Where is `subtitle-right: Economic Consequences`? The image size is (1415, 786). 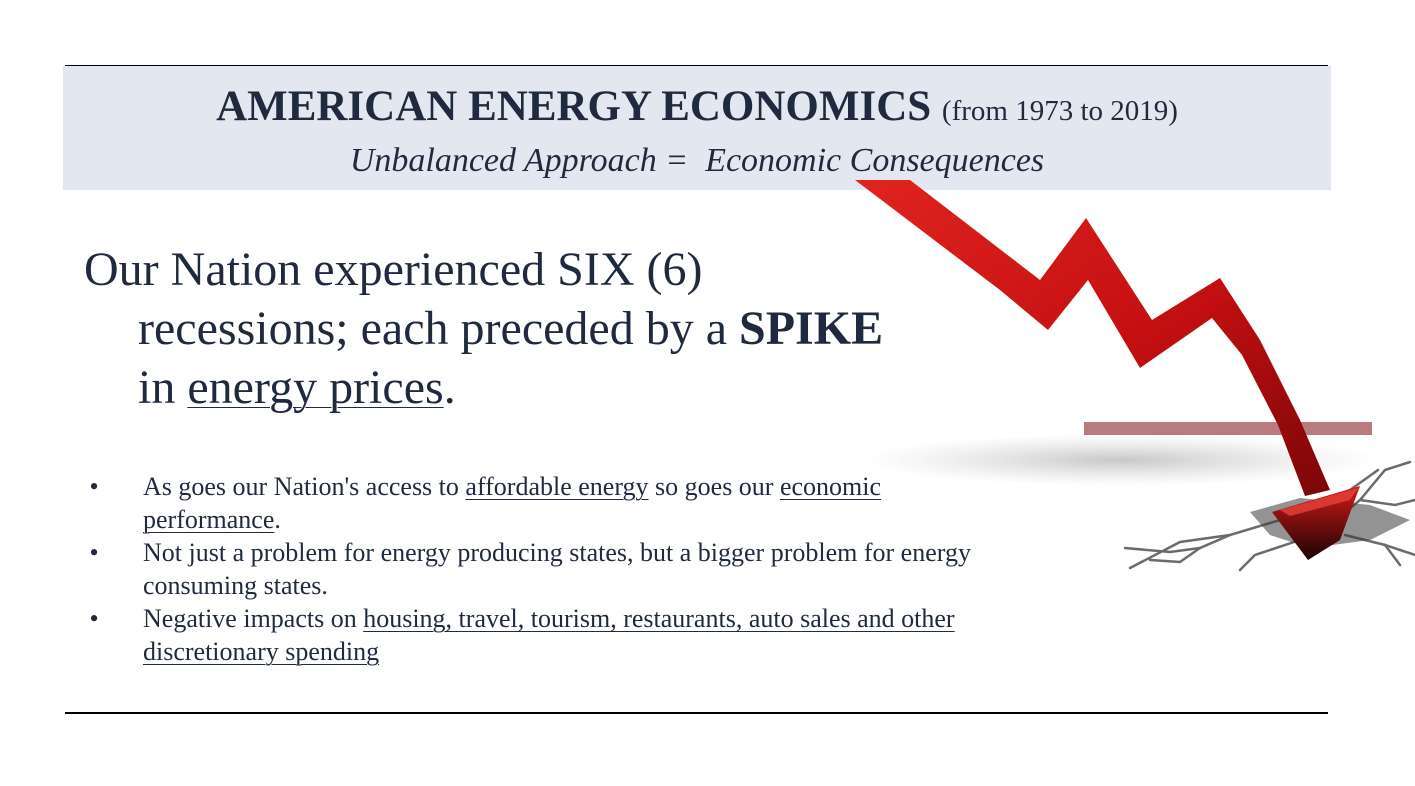 subtitle-right: Economic Consequences is located at coordinates (875, 160).